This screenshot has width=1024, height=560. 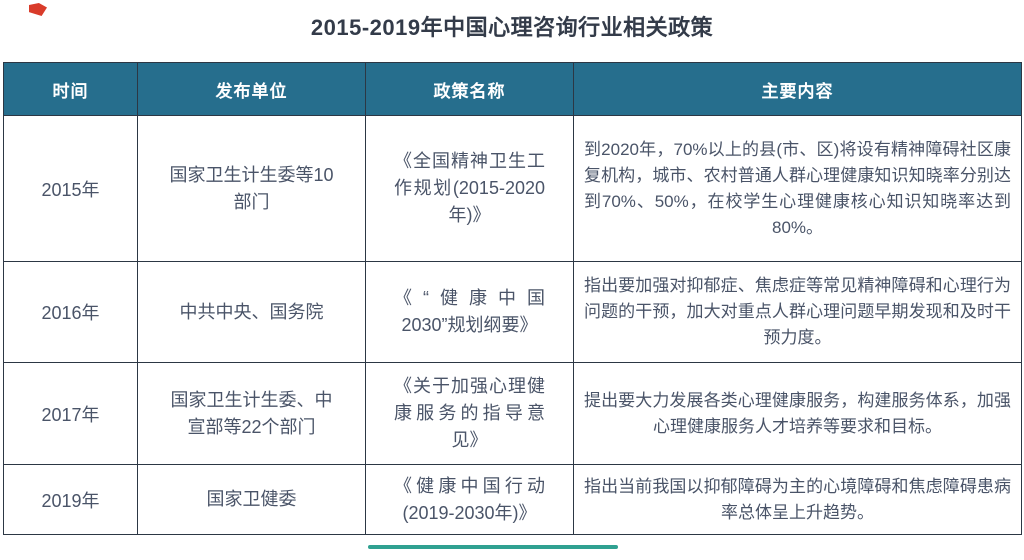 I want to click on cell-issuer: 国家卫生计生委等10部门, so click(x=251, y=188).